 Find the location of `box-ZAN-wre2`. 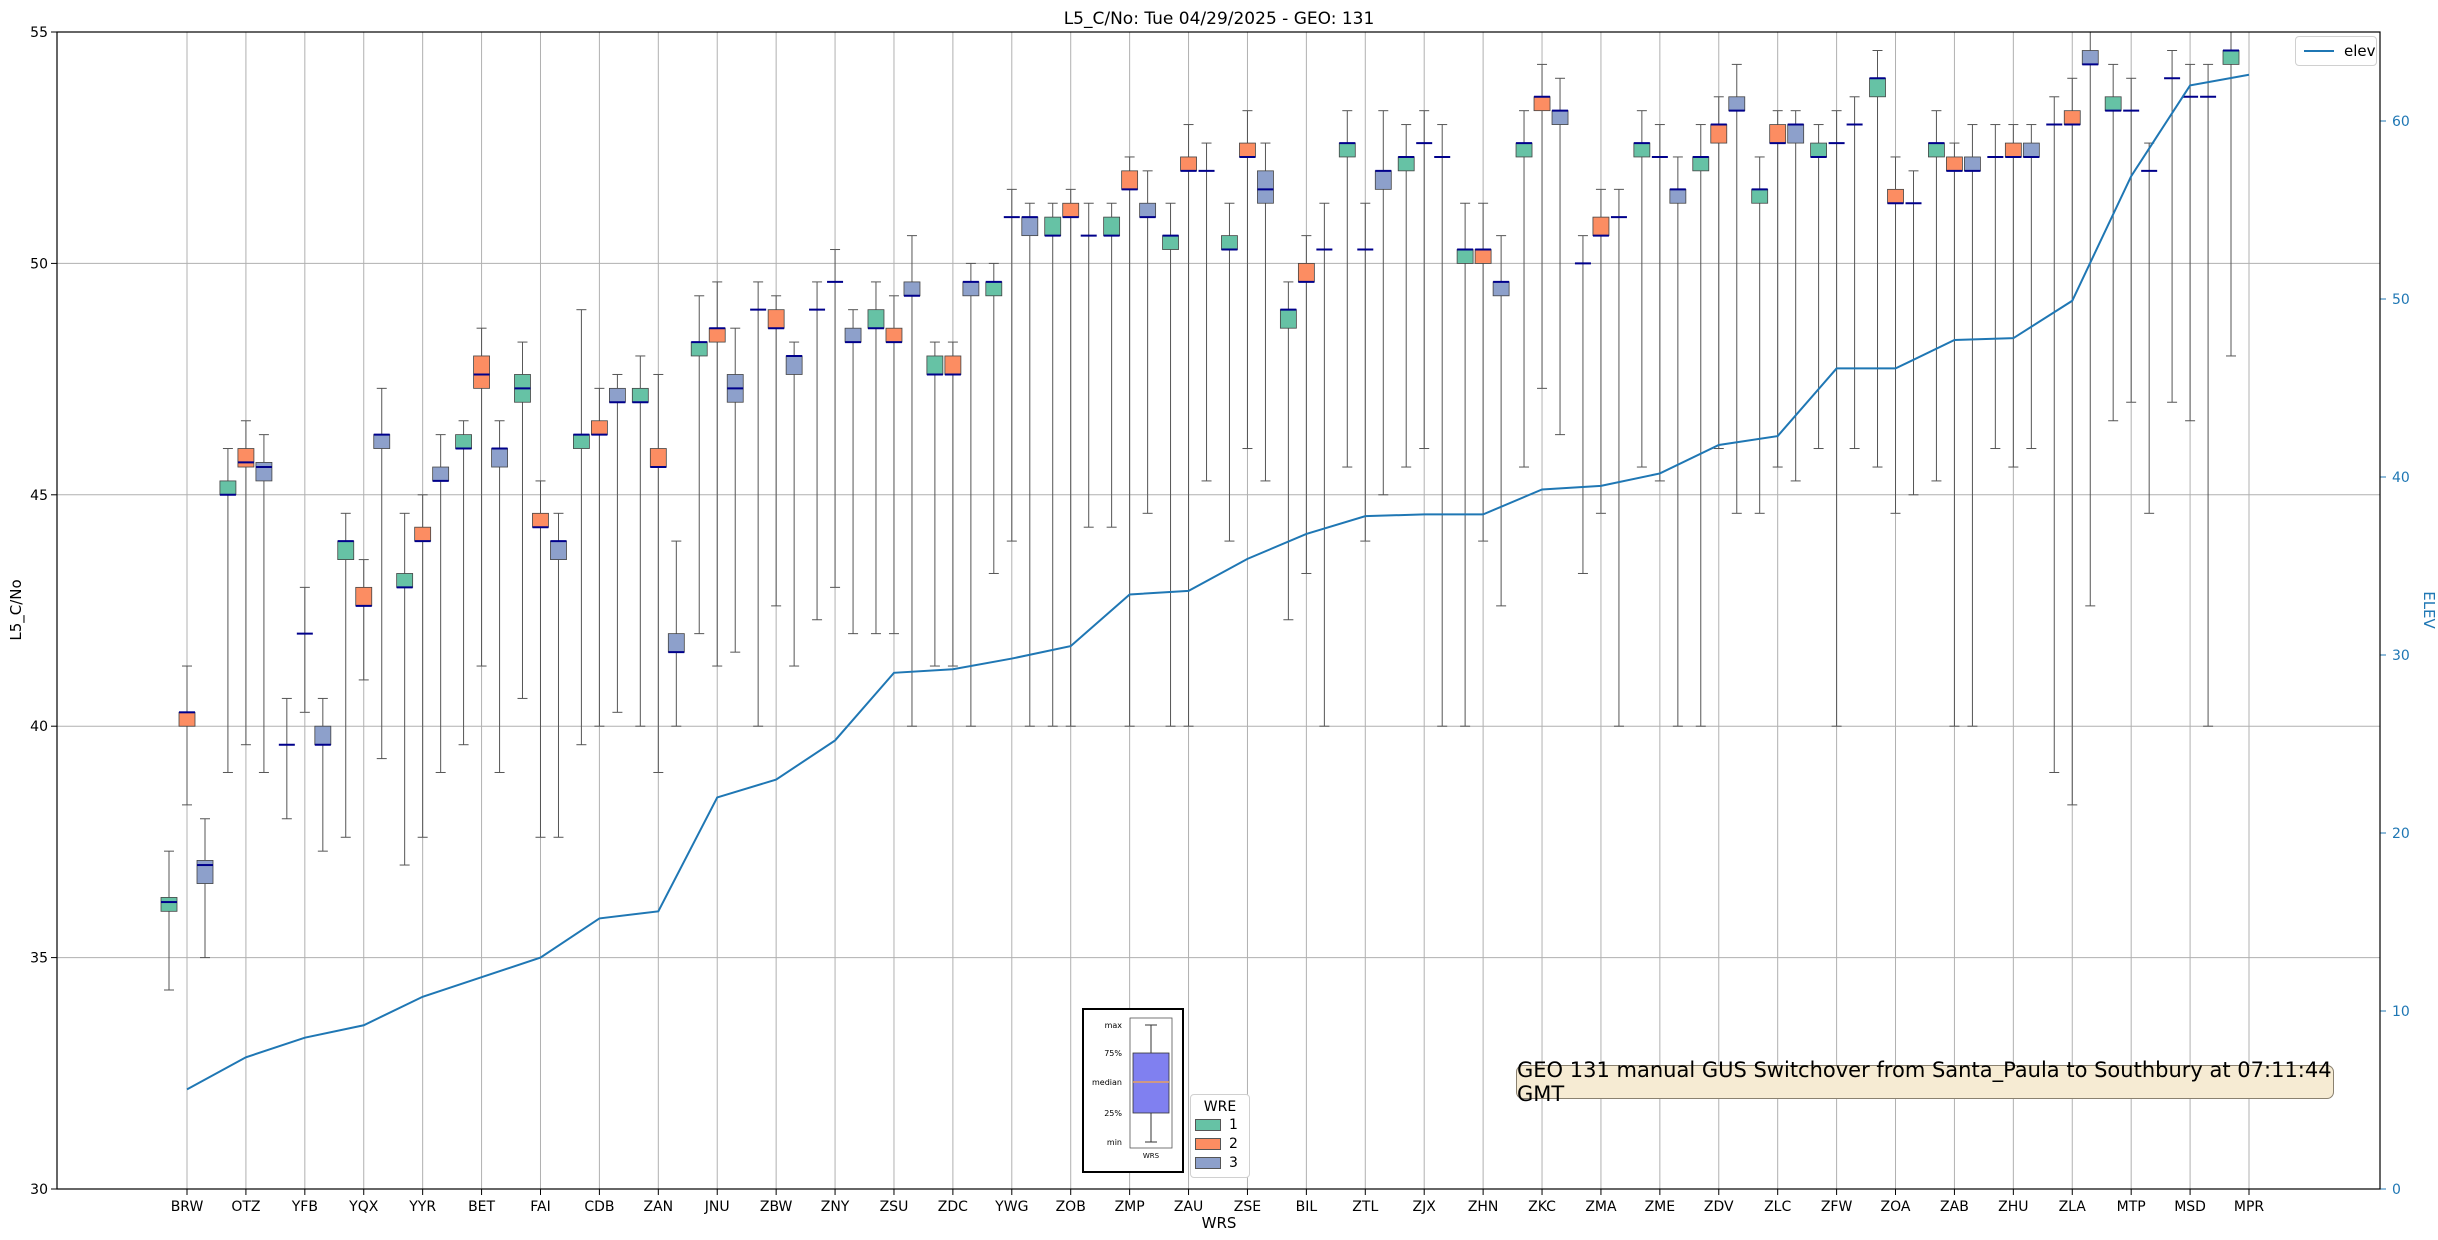

box-ZAN-wre2 is located at coordinates (658, 573).